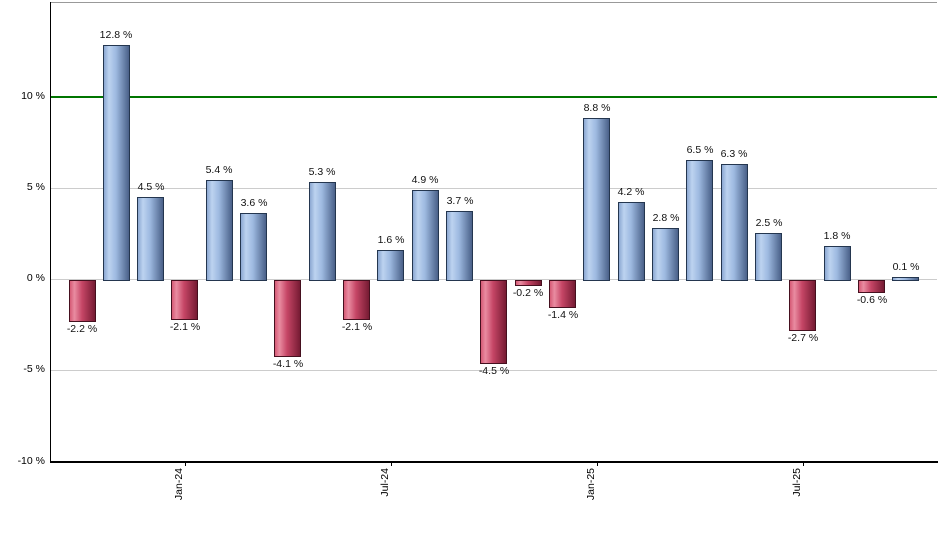  Describe the element at coordinates (425, 180) in the screenshot. I see `bar-value-label: 4.9 %` at that location.